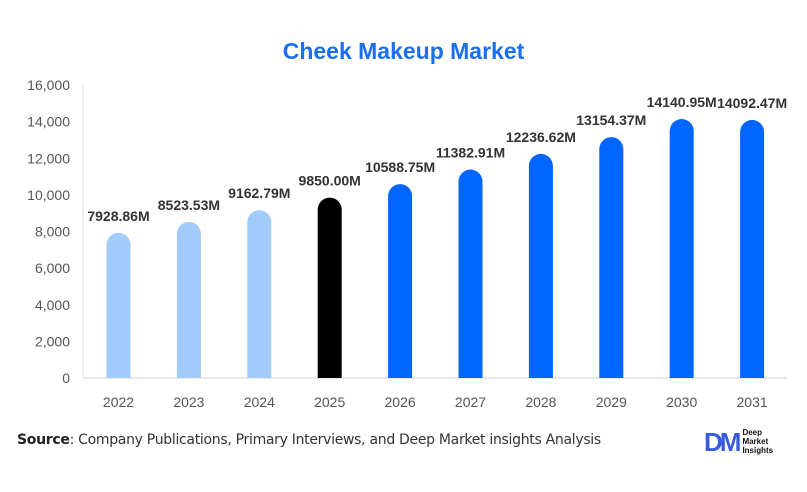 The image size is (807, 492). Describe the element at coordinates (259, 402) in the screenshot. I see `x-tick-label: 2024` at that location.